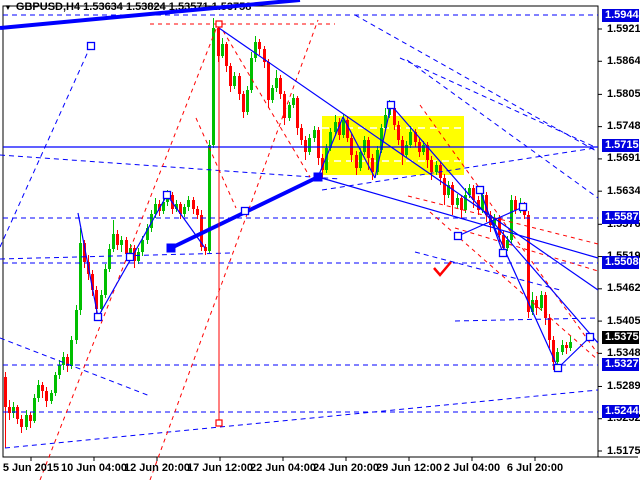 The image size is (640, 480). Describe the element at coordinates (383, 141) in the screenshot. I see `line-zigzag-c` at that location.